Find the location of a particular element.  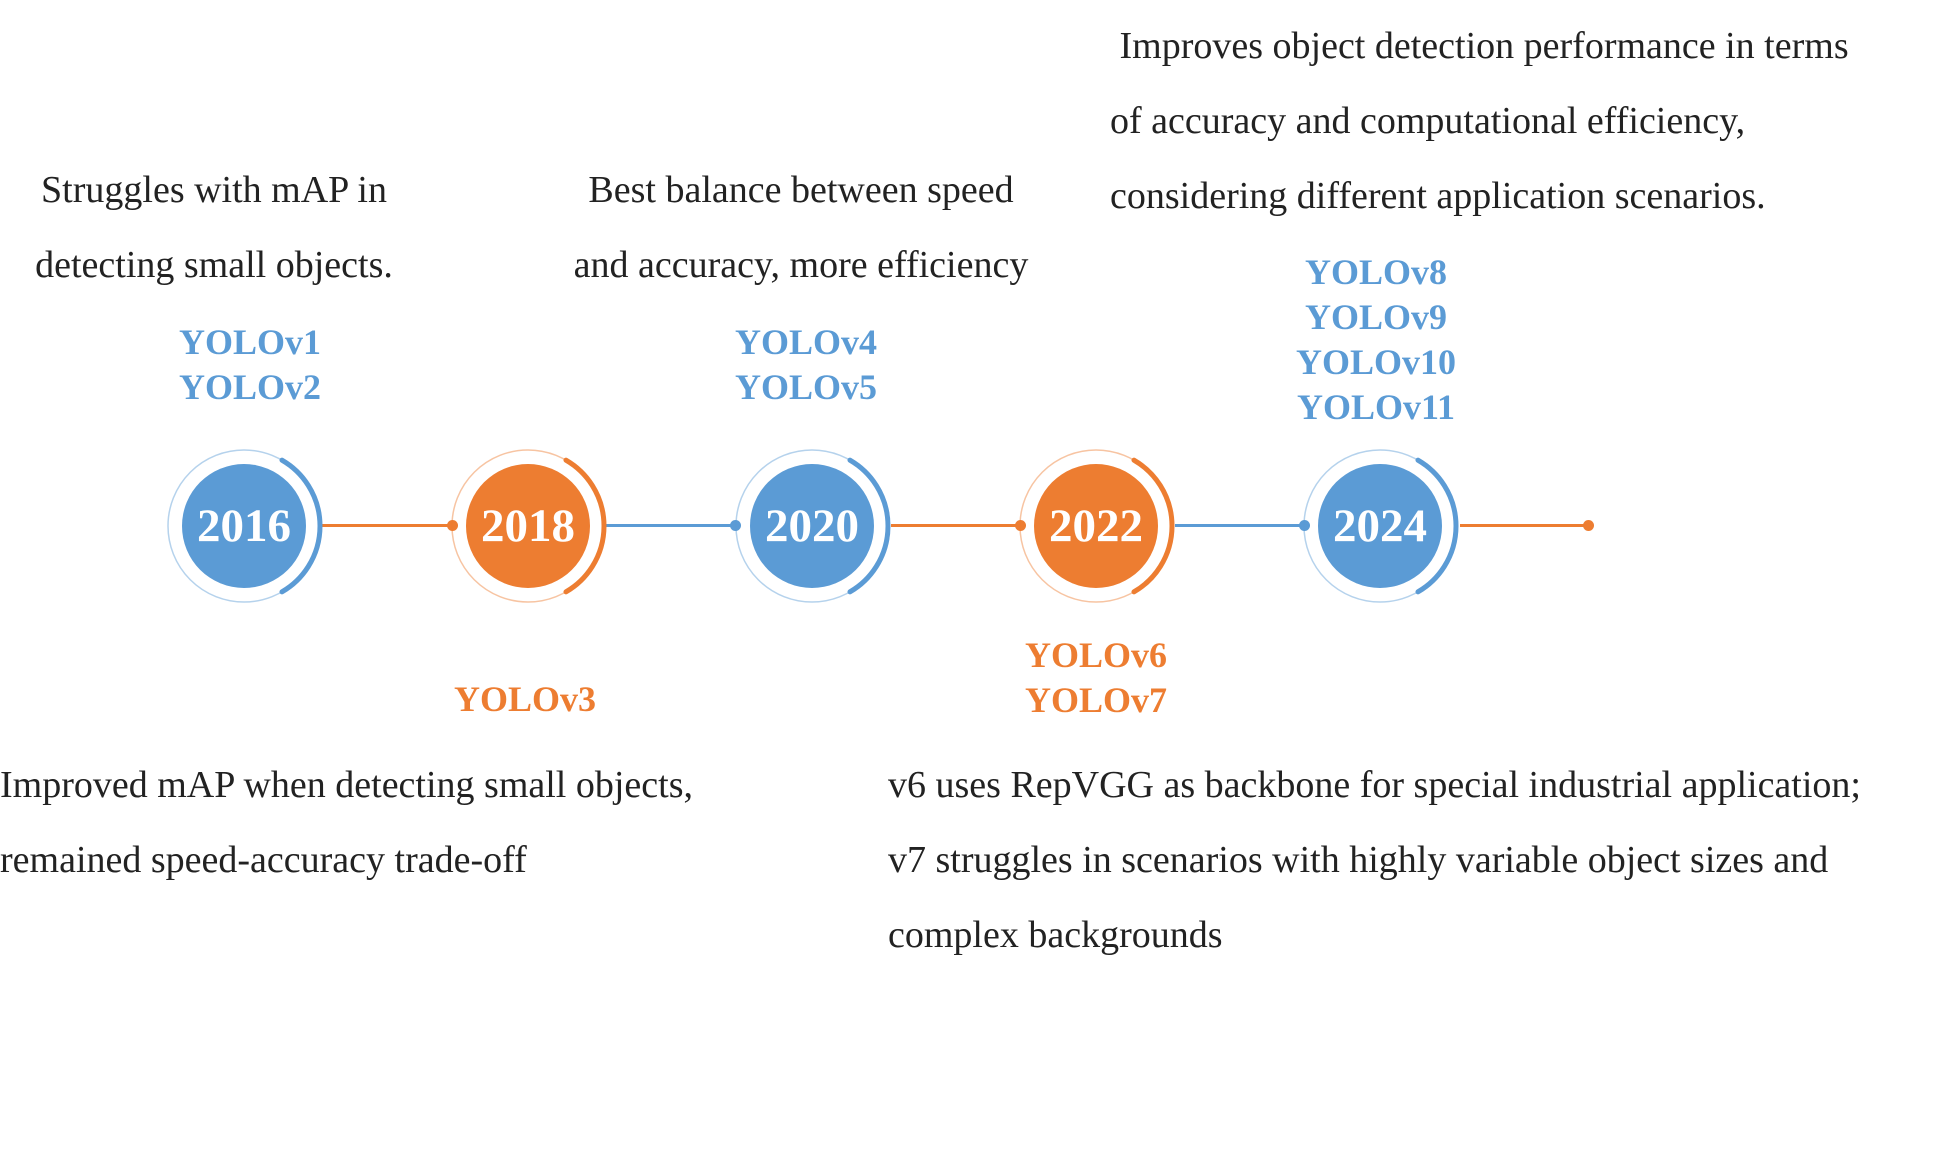

model-label: YOLOv10 is located at coordinates (1375, 362).